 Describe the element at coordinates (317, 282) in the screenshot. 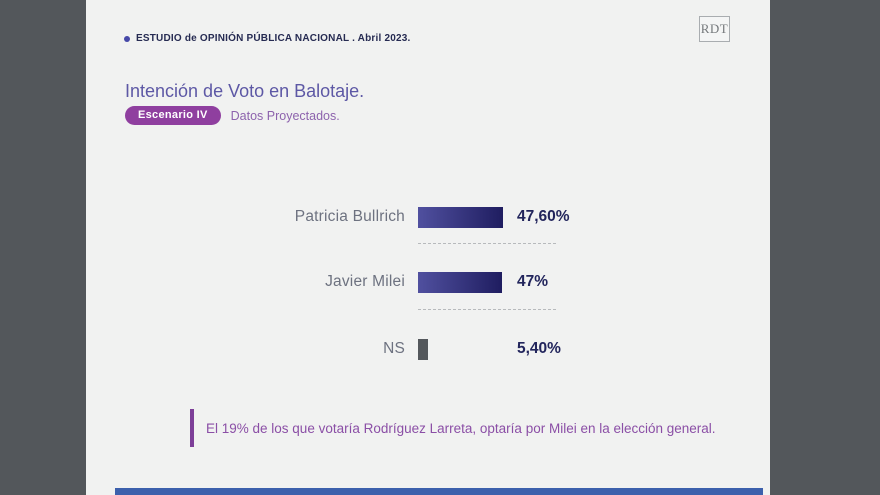

I see `chart-row: Javier Milei 47%` at that location.